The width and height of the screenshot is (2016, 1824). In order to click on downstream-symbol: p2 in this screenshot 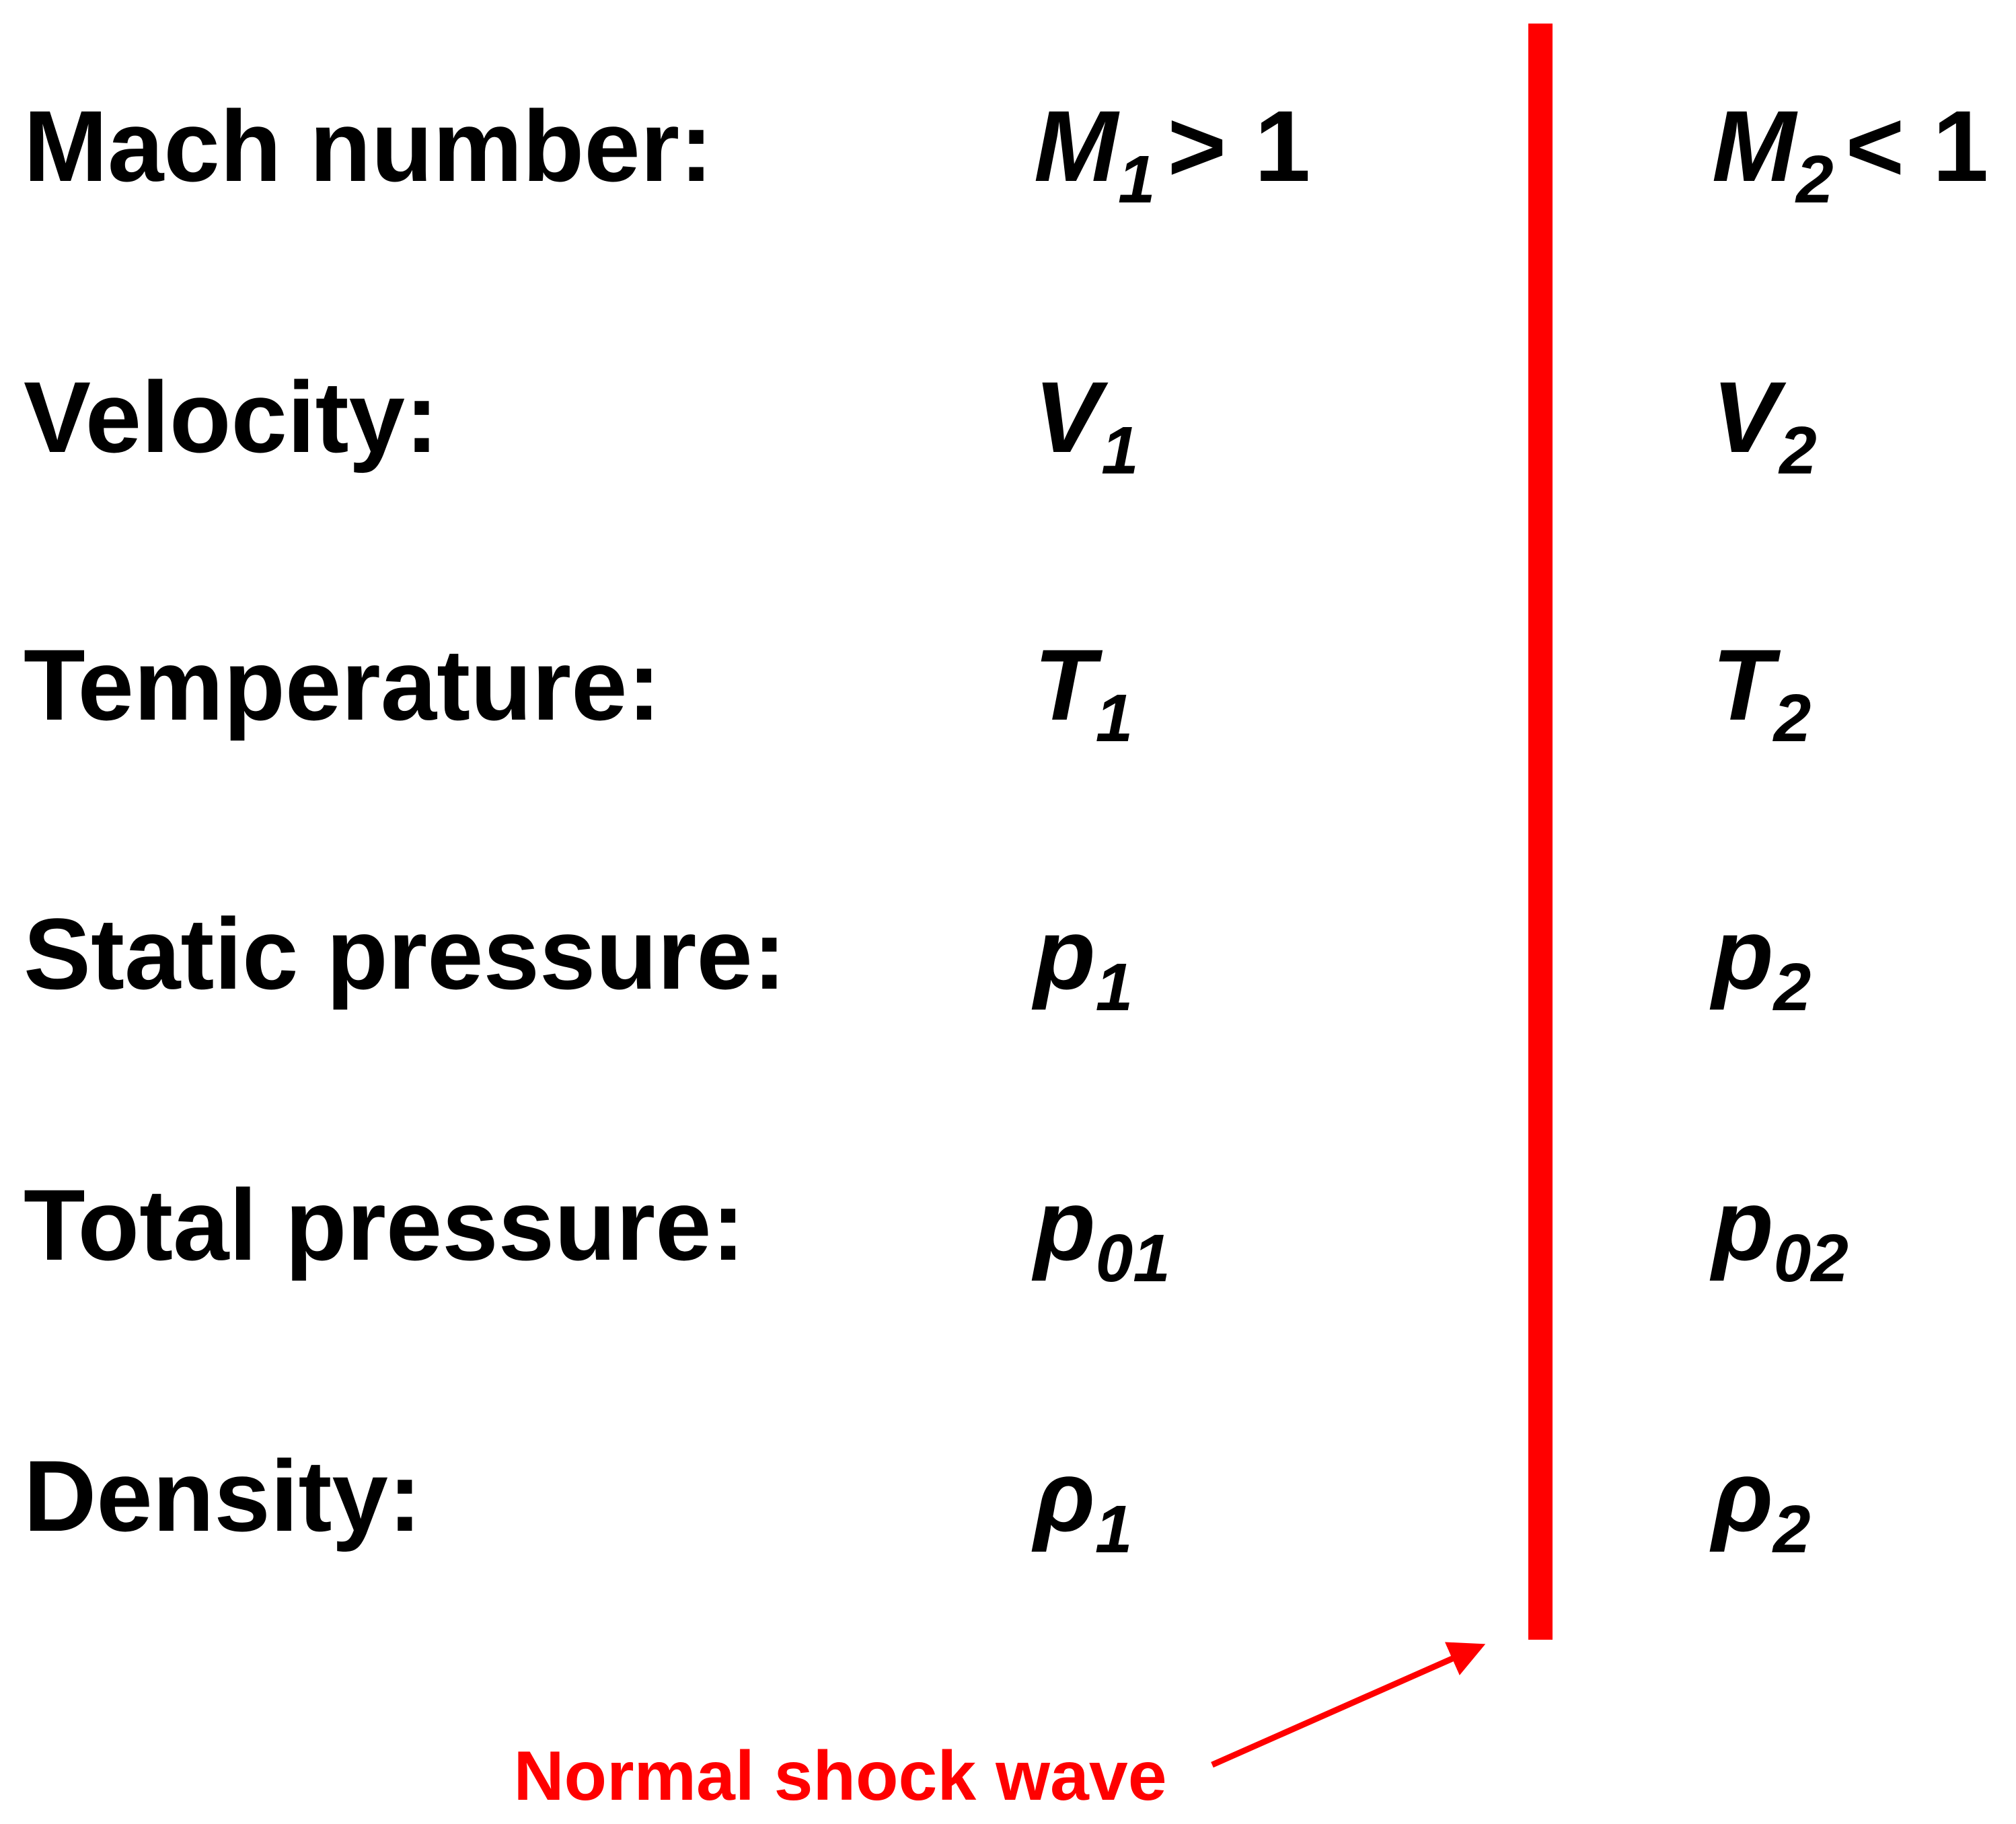, I will do `click(1760, 961)`.